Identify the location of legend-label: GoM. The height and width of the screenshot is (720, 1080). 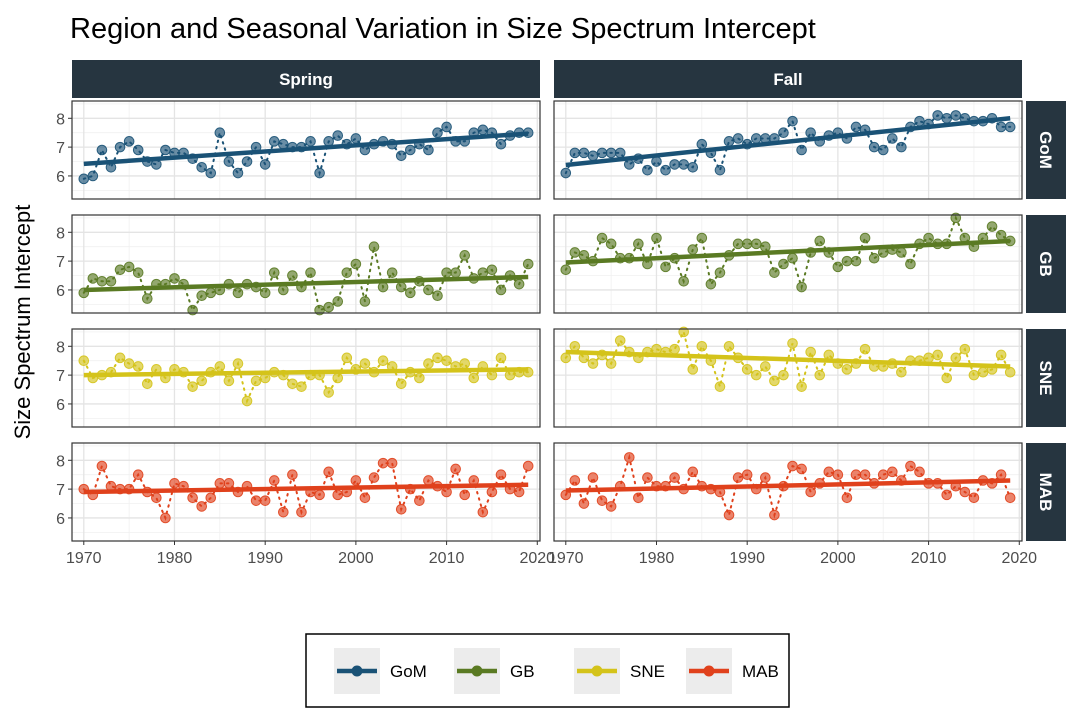
(408, 671).